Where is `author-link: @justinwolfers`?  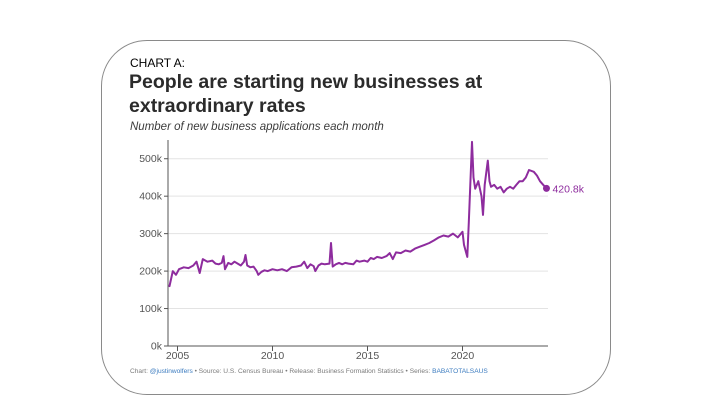
author-link: @justinwolfers is located at coordinates (171, 371).